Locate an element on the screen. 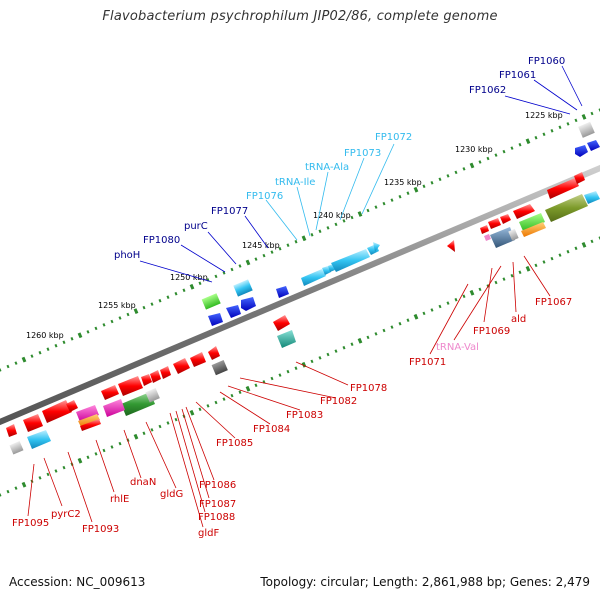  label-ald: ald is located at coordinates (518, 319).